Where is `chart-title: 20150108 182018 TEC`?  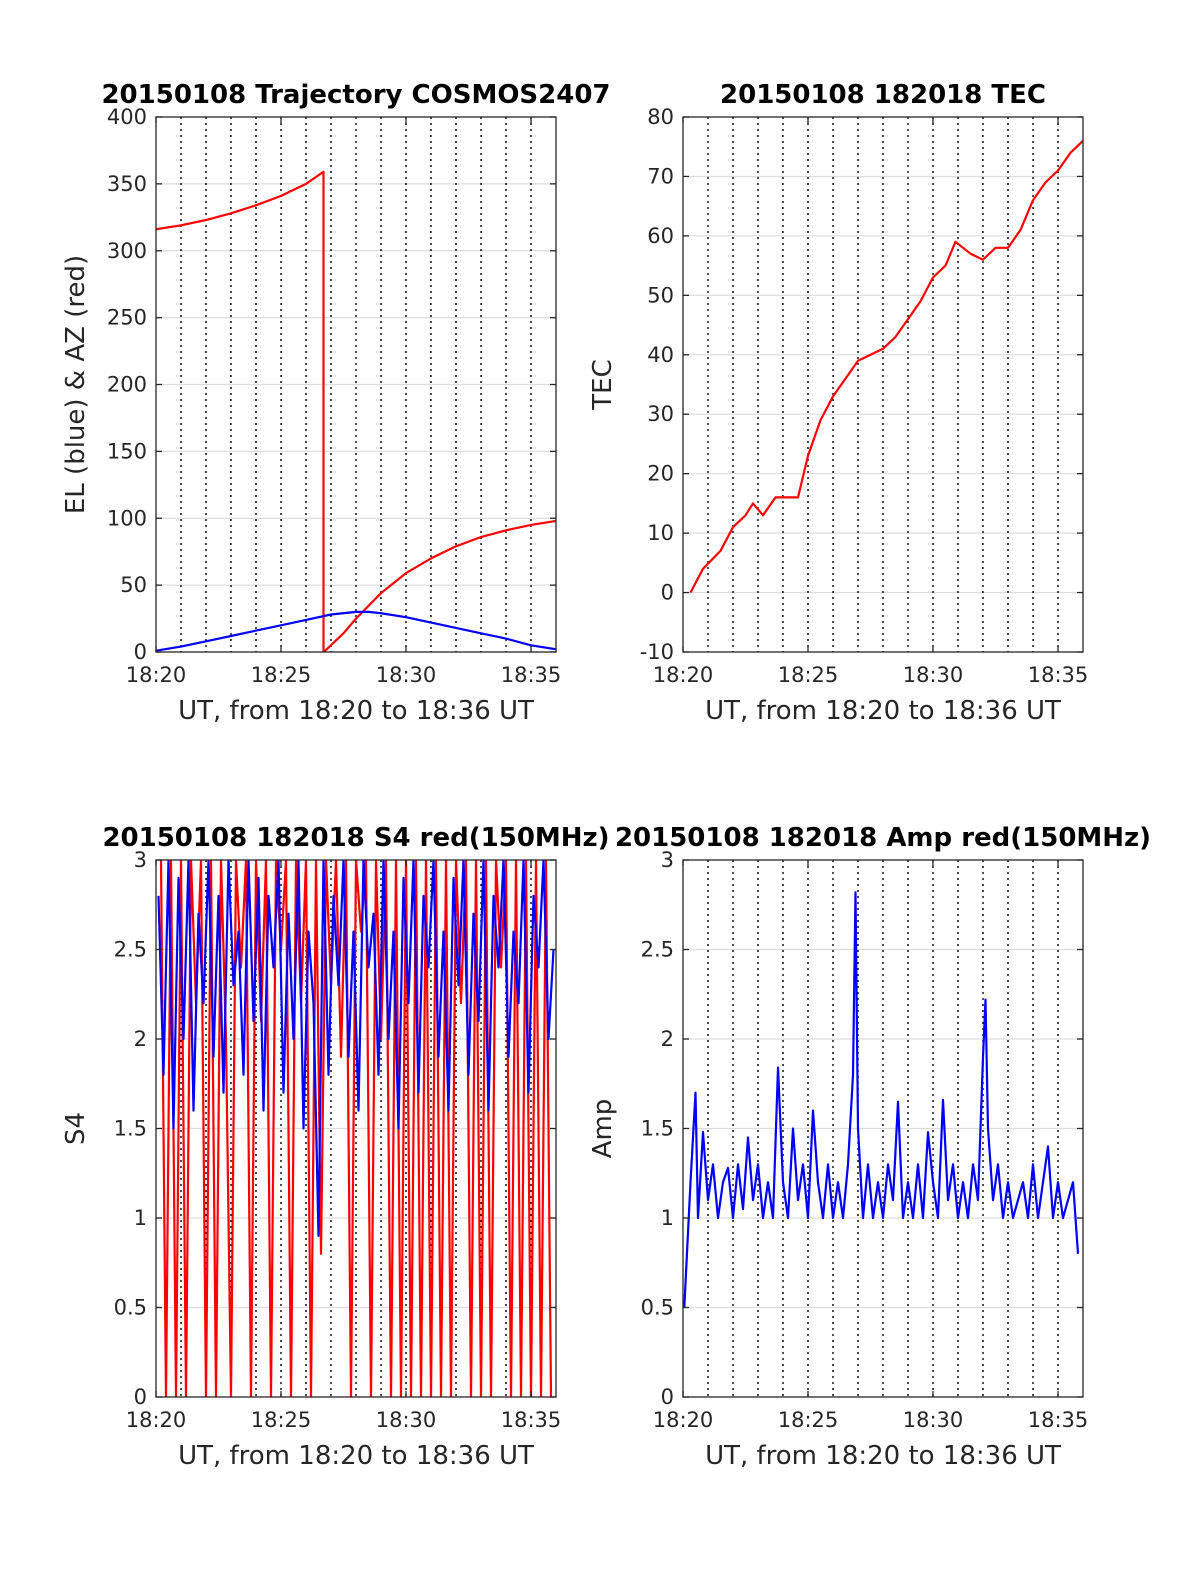 chart-title: 20150108 182018 TEC is located at coordinates (883, 95).